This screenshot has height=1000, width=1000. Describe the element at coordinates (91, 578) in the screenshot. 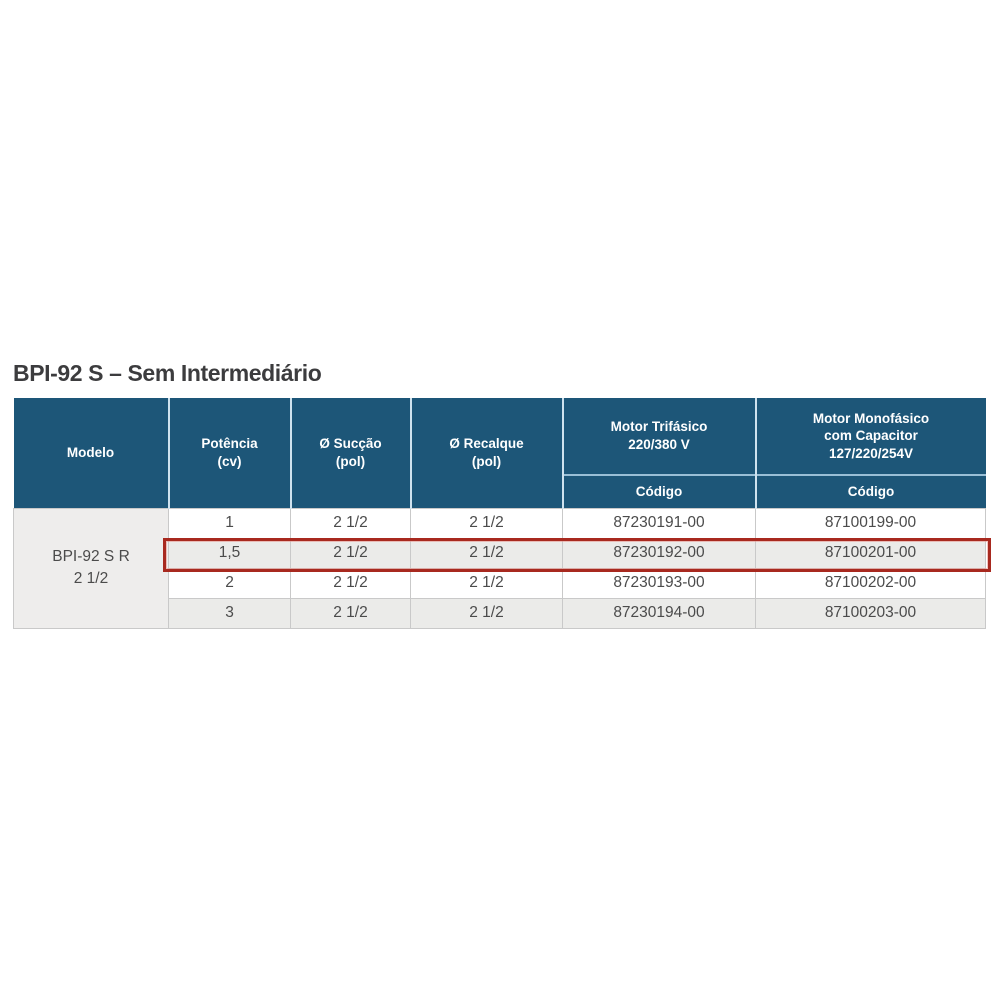

I see `model-line2: 2 1/2` at that location.